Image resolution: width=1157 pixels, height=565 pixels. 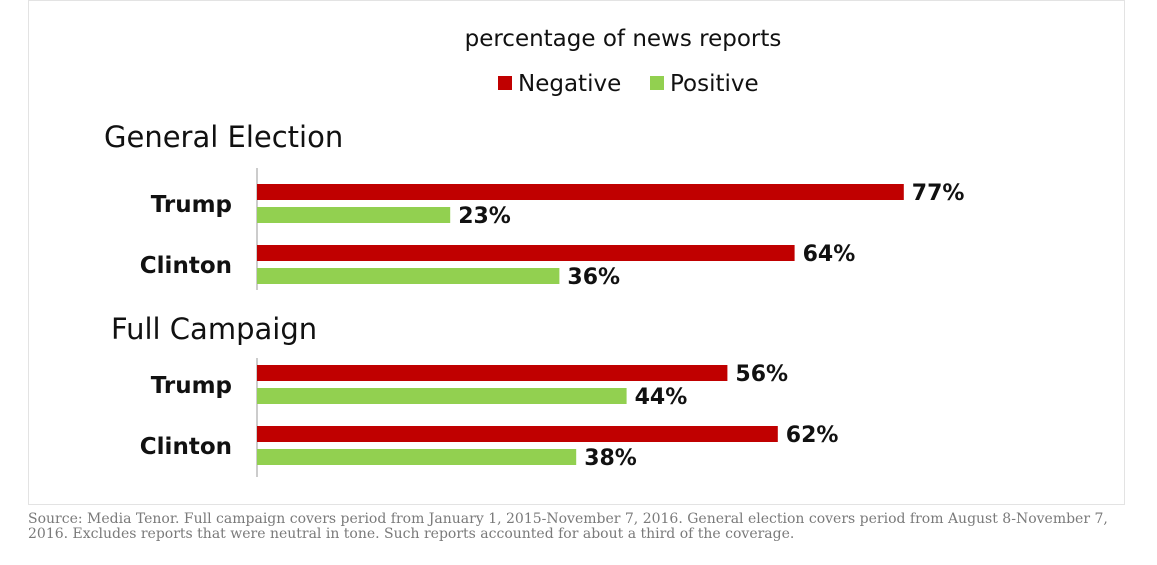 What do you see at coordinates (610, 458) in the screenshot?
I see `data-label-full-campaign-clinton-positive: 38%` at bounding box center [610, 458].